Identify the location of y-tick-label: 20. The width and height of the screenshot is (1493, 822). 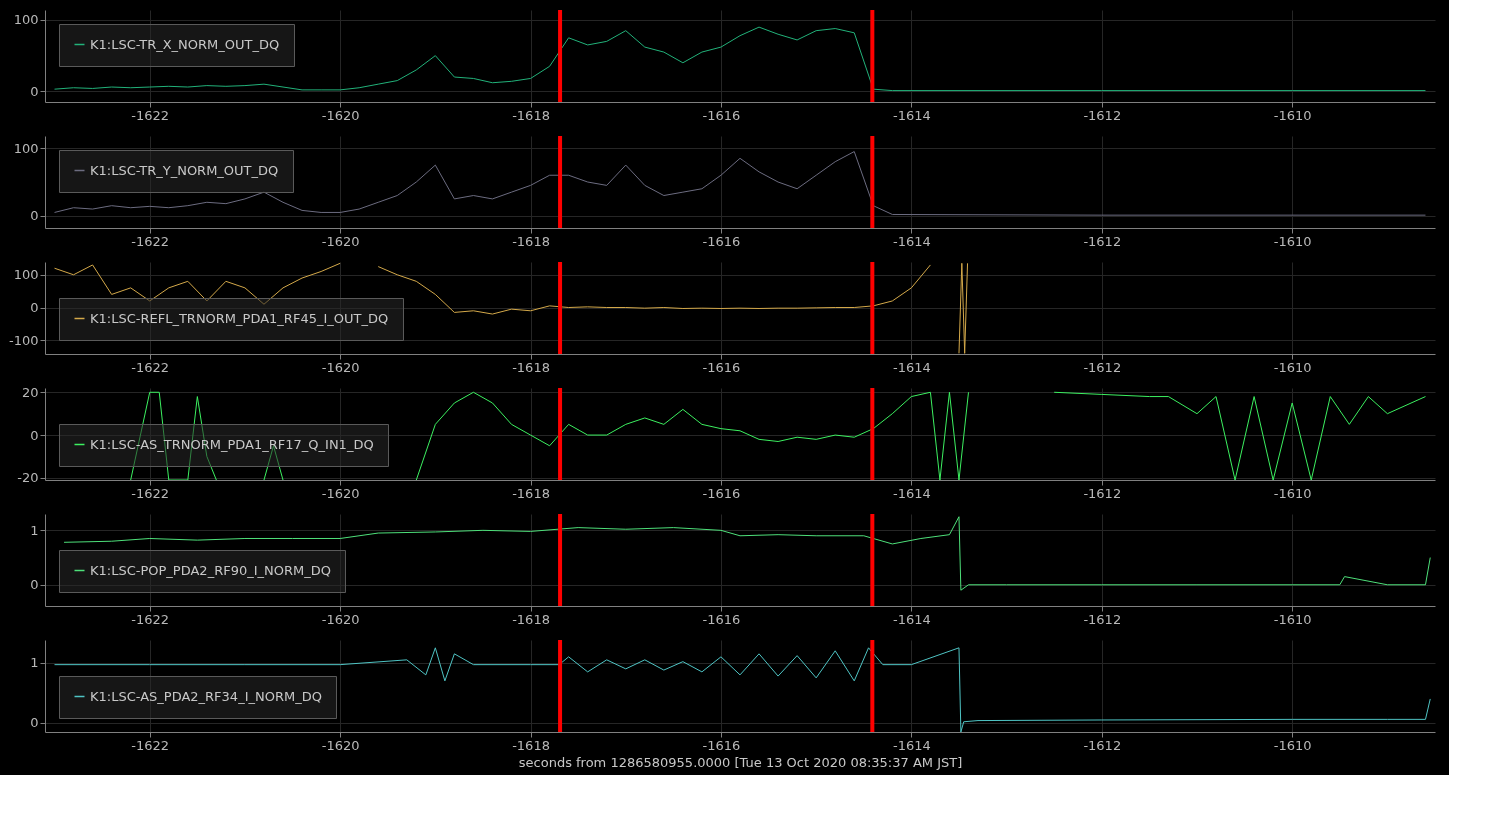
(30, 392).